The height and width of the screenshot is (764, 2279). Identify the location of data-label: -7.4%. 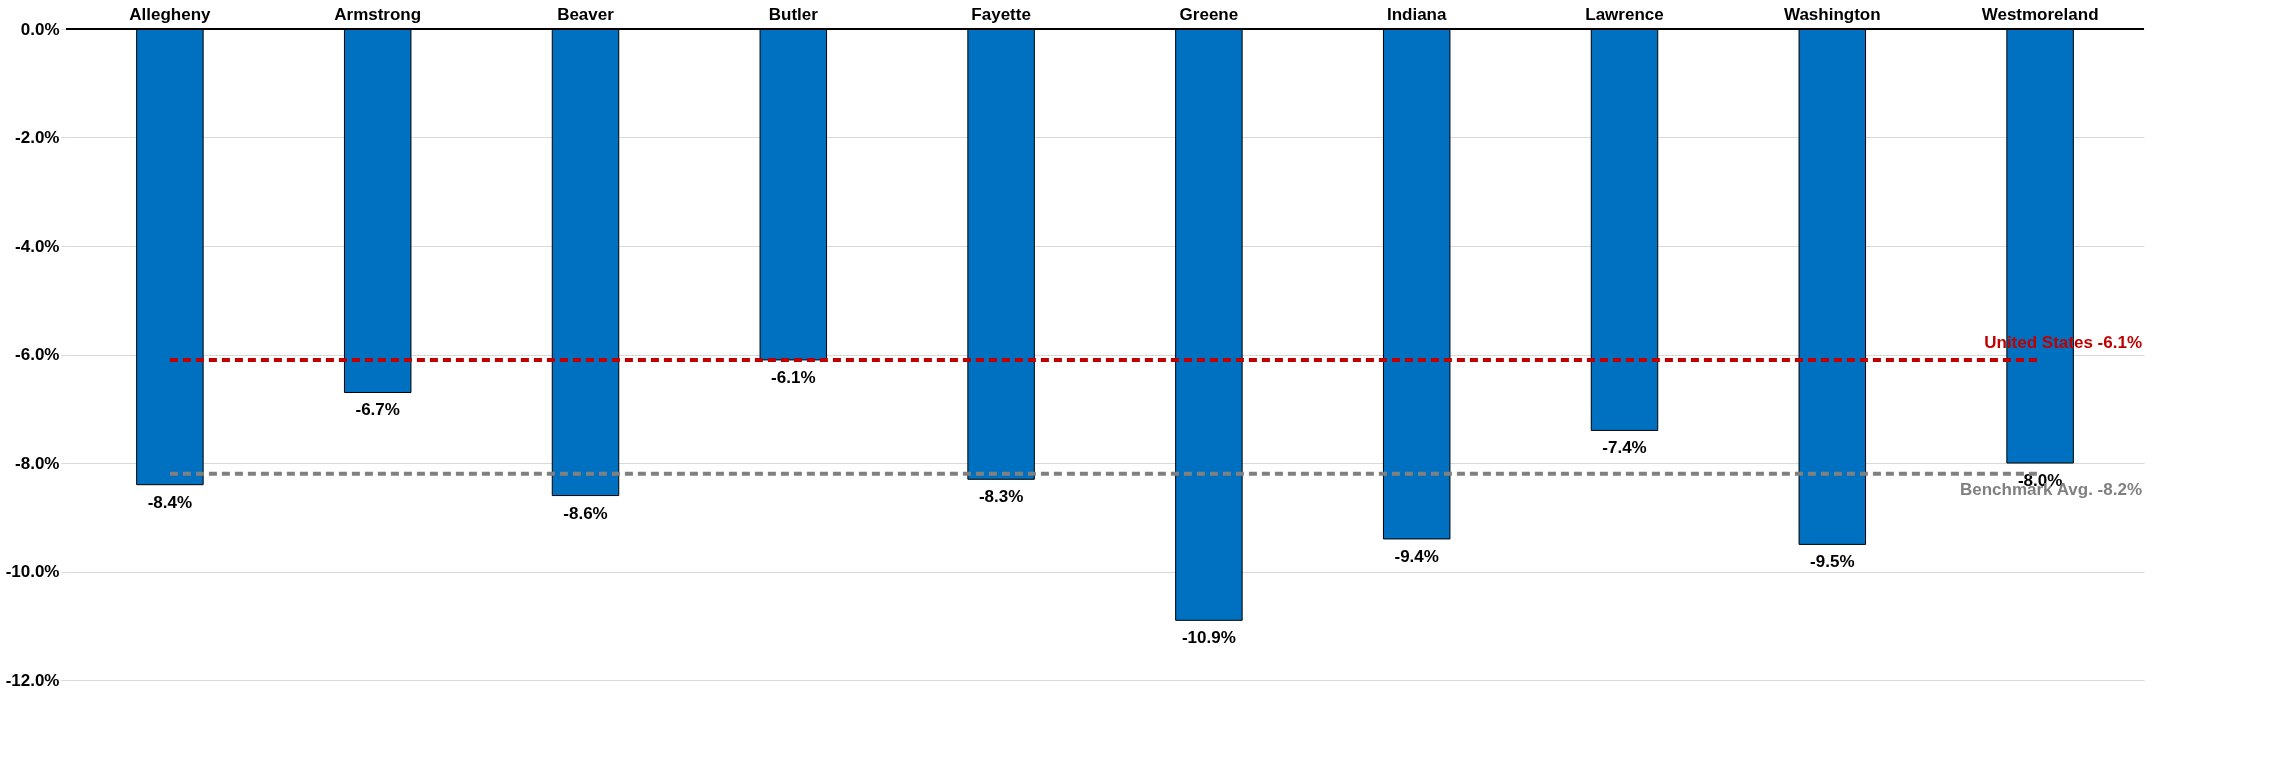
(1624, 448).